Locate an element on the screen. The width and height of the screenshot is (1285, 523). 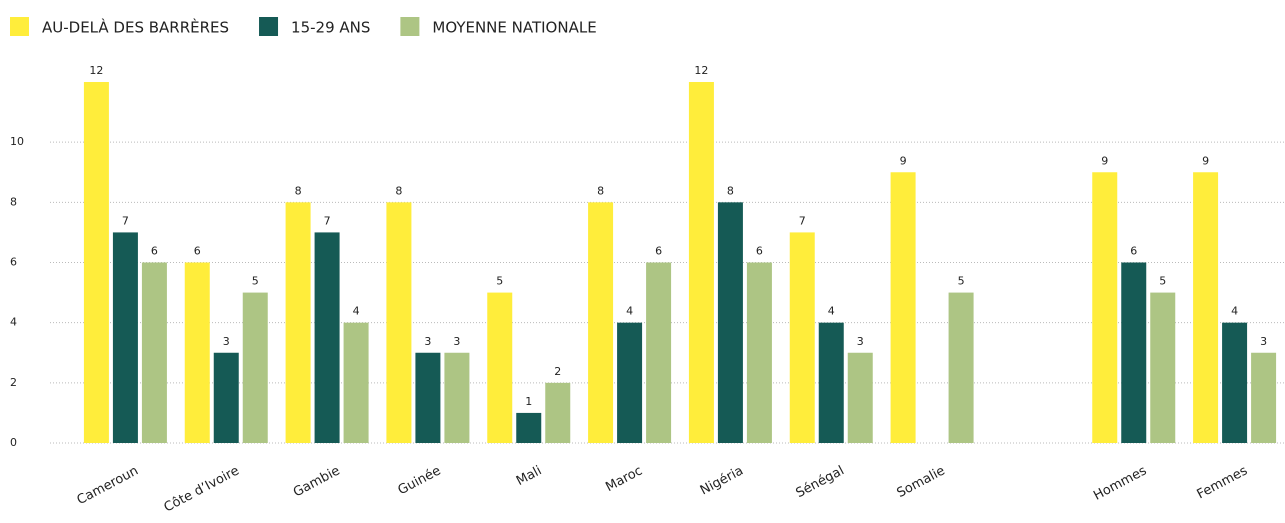
x-tick-label: Gambie is located at coordinates (317, 481).